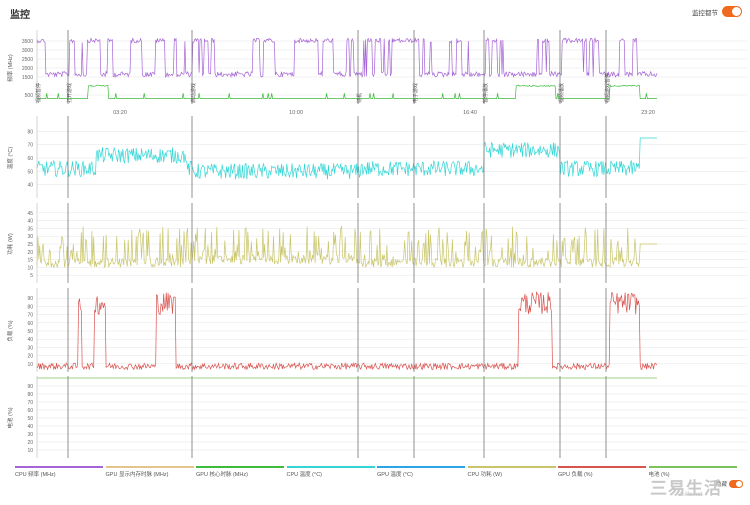  What do you see at coordinates (485, 93) in the screenshot?
I see `event-marker-label: 暂停播放` at bounding box center [485, 93].